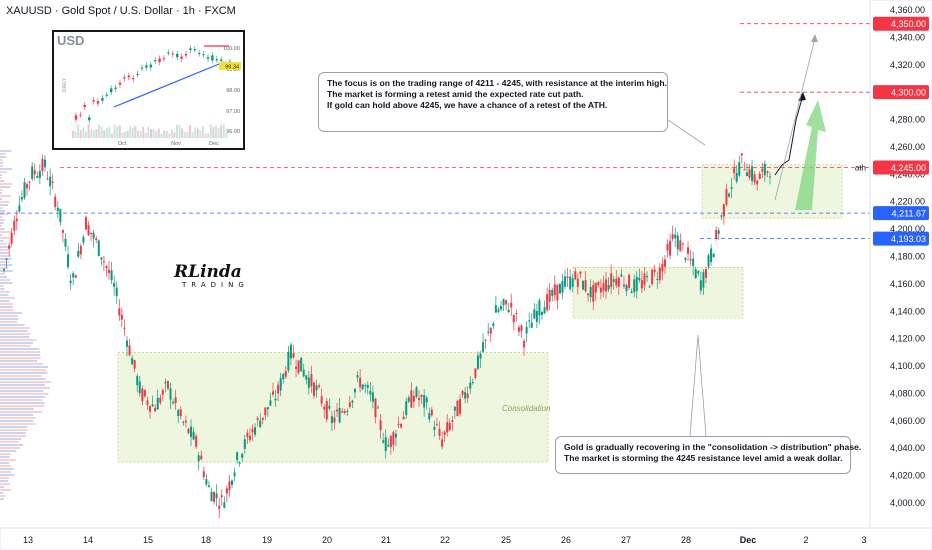 Image resolution: width=932 pixels, height=550 pixels. Describe the element at coordinates (907, 339) in the screenshot. I see `y-tick-label: 4,120.00` at that location.